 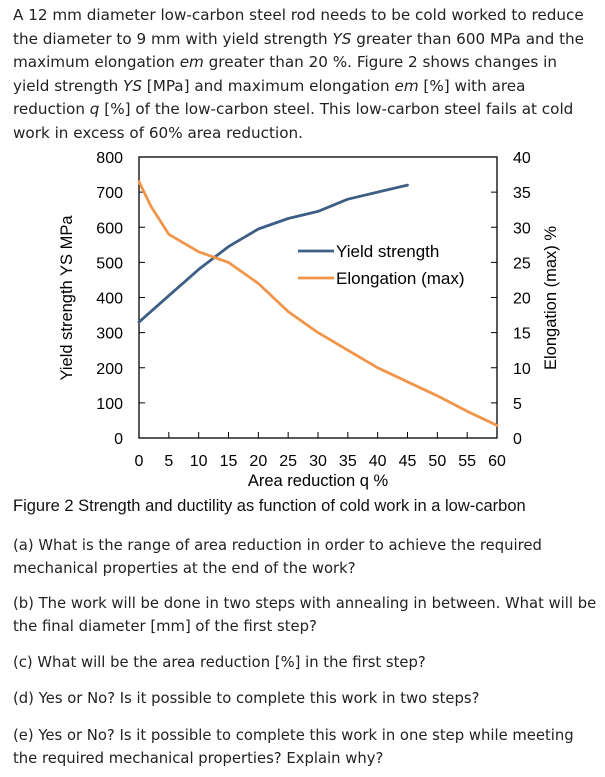 I want to click on x-tick-label: 5, so click(x=168, y=461).